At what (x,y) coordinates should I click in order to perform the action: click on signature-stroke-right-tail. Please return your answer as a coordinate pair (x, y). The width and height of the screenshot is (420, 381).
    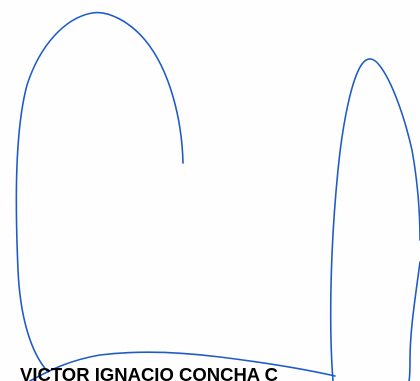
    Looking at the image, I should click on (414, 321).